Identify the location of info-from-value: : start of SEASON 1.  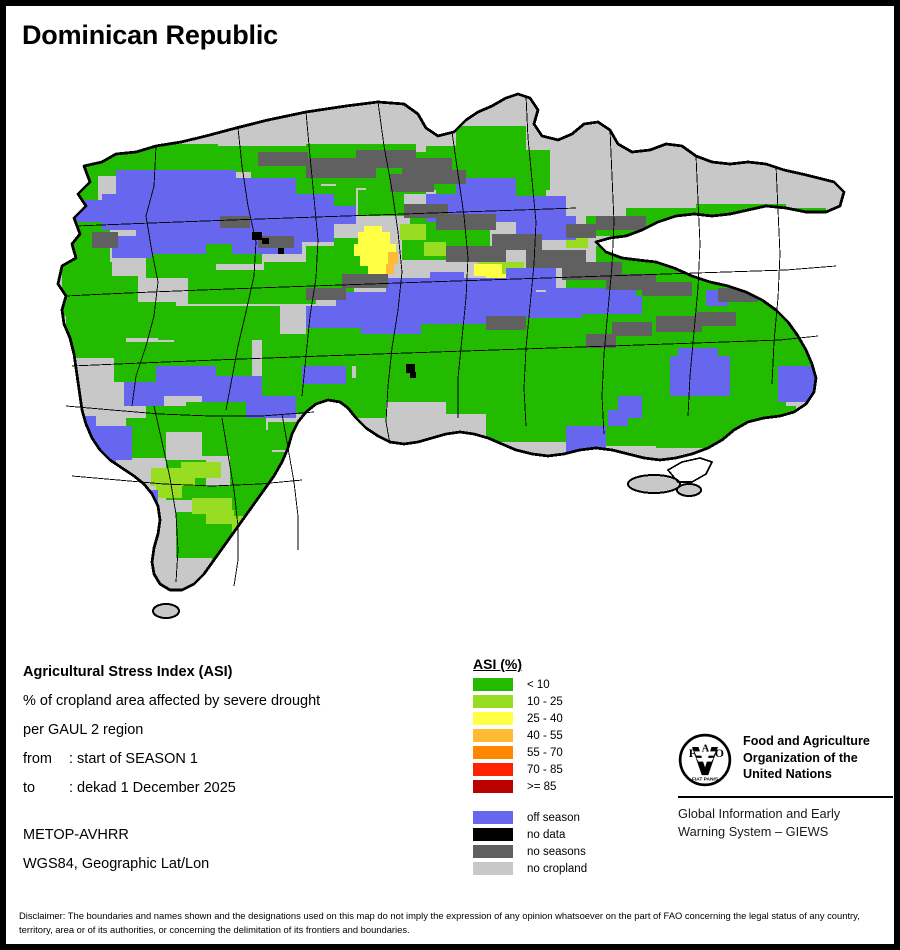
(133, 759).